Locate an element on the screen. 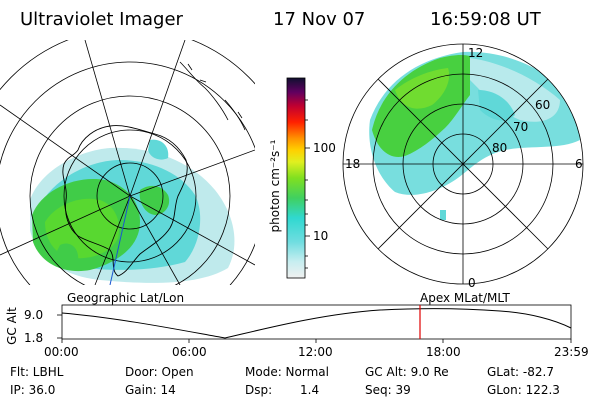 The height and width of the screenshot is (400, 600). apex-label: Apex MLat/MLT is located at coordinates (465, 298).